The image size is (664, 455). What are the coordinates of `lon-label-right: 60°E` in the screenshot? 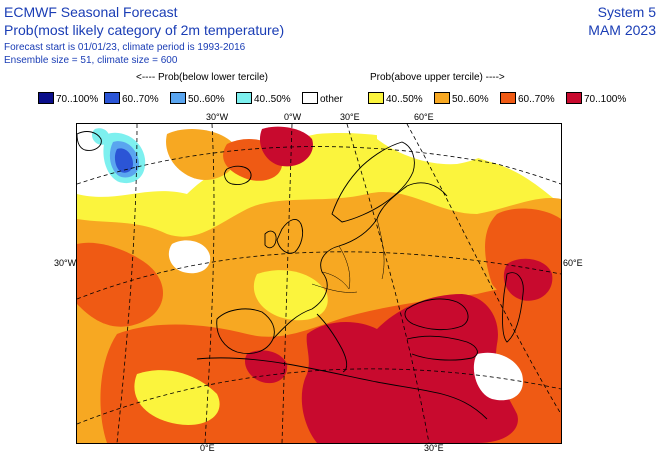 It's located at (573, 263).